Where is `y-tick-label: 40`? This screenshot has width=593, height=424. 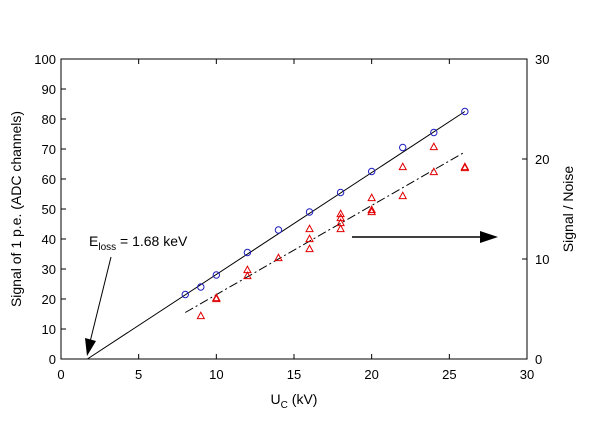
y-tick-label: 40 is located at coordinates (49, 239).